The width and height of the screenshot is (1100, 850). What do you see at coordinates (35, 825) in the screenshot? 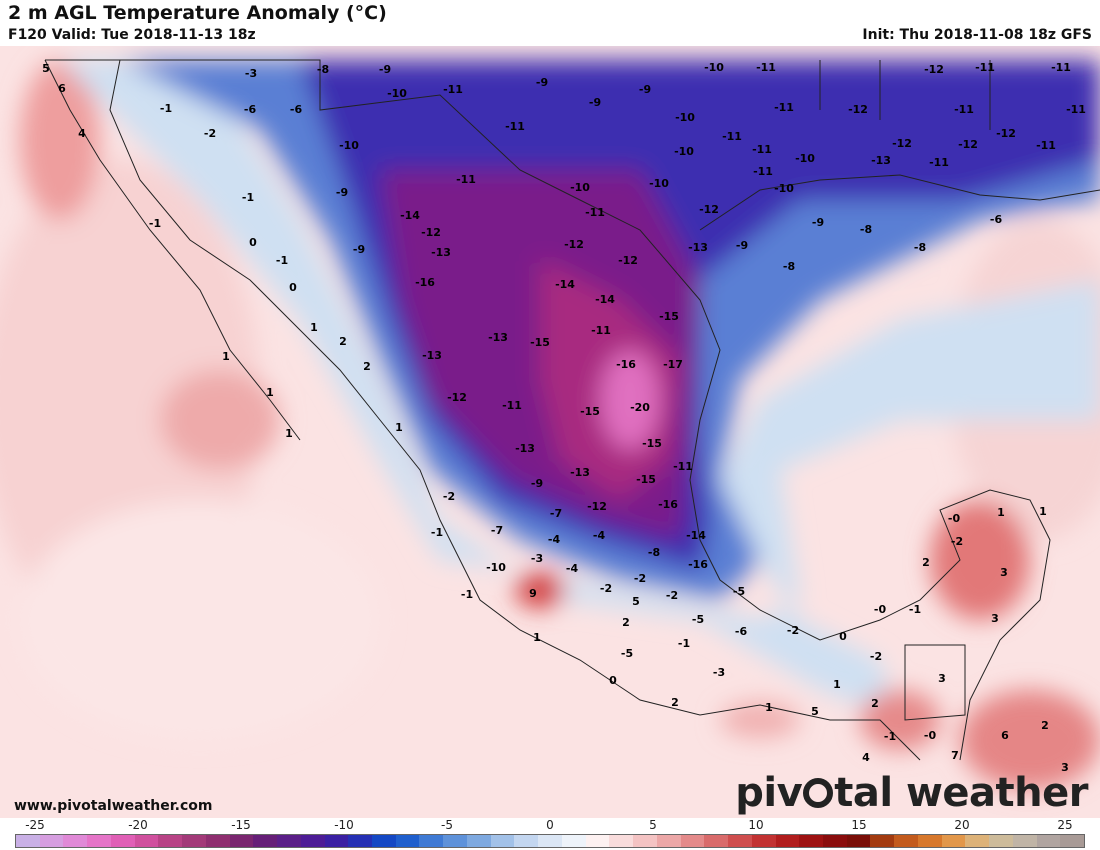
I see `colorbar-tick-label: -25` at bounding box center [35, 825].